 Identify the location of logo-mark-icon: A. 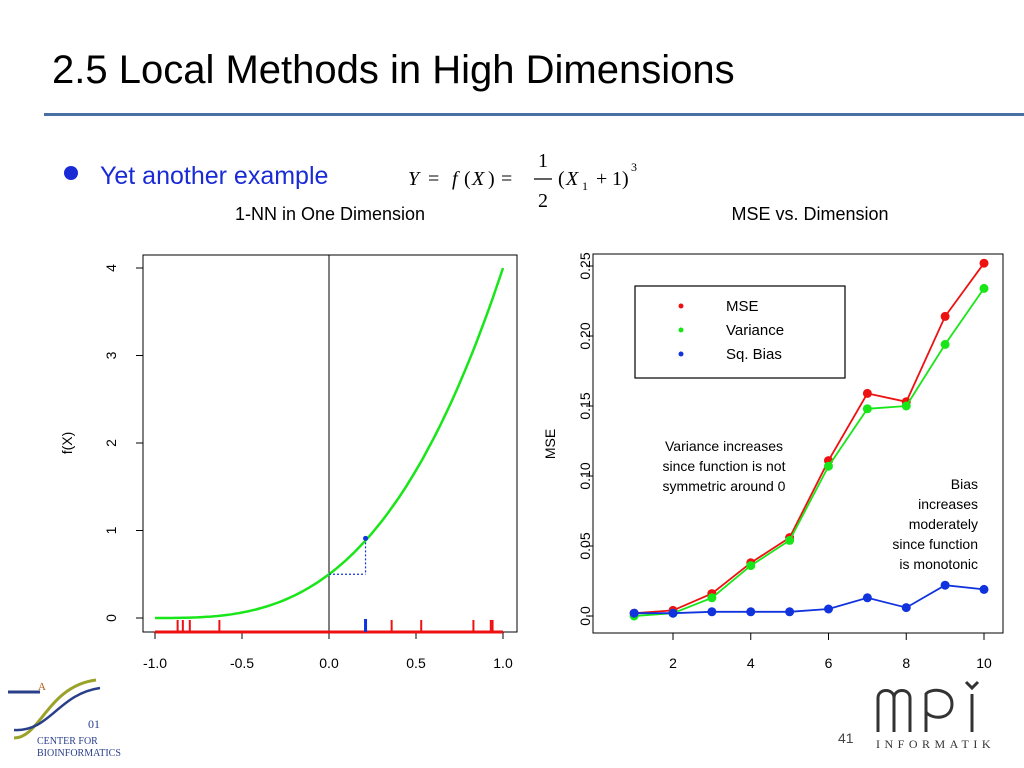
(42, 687).